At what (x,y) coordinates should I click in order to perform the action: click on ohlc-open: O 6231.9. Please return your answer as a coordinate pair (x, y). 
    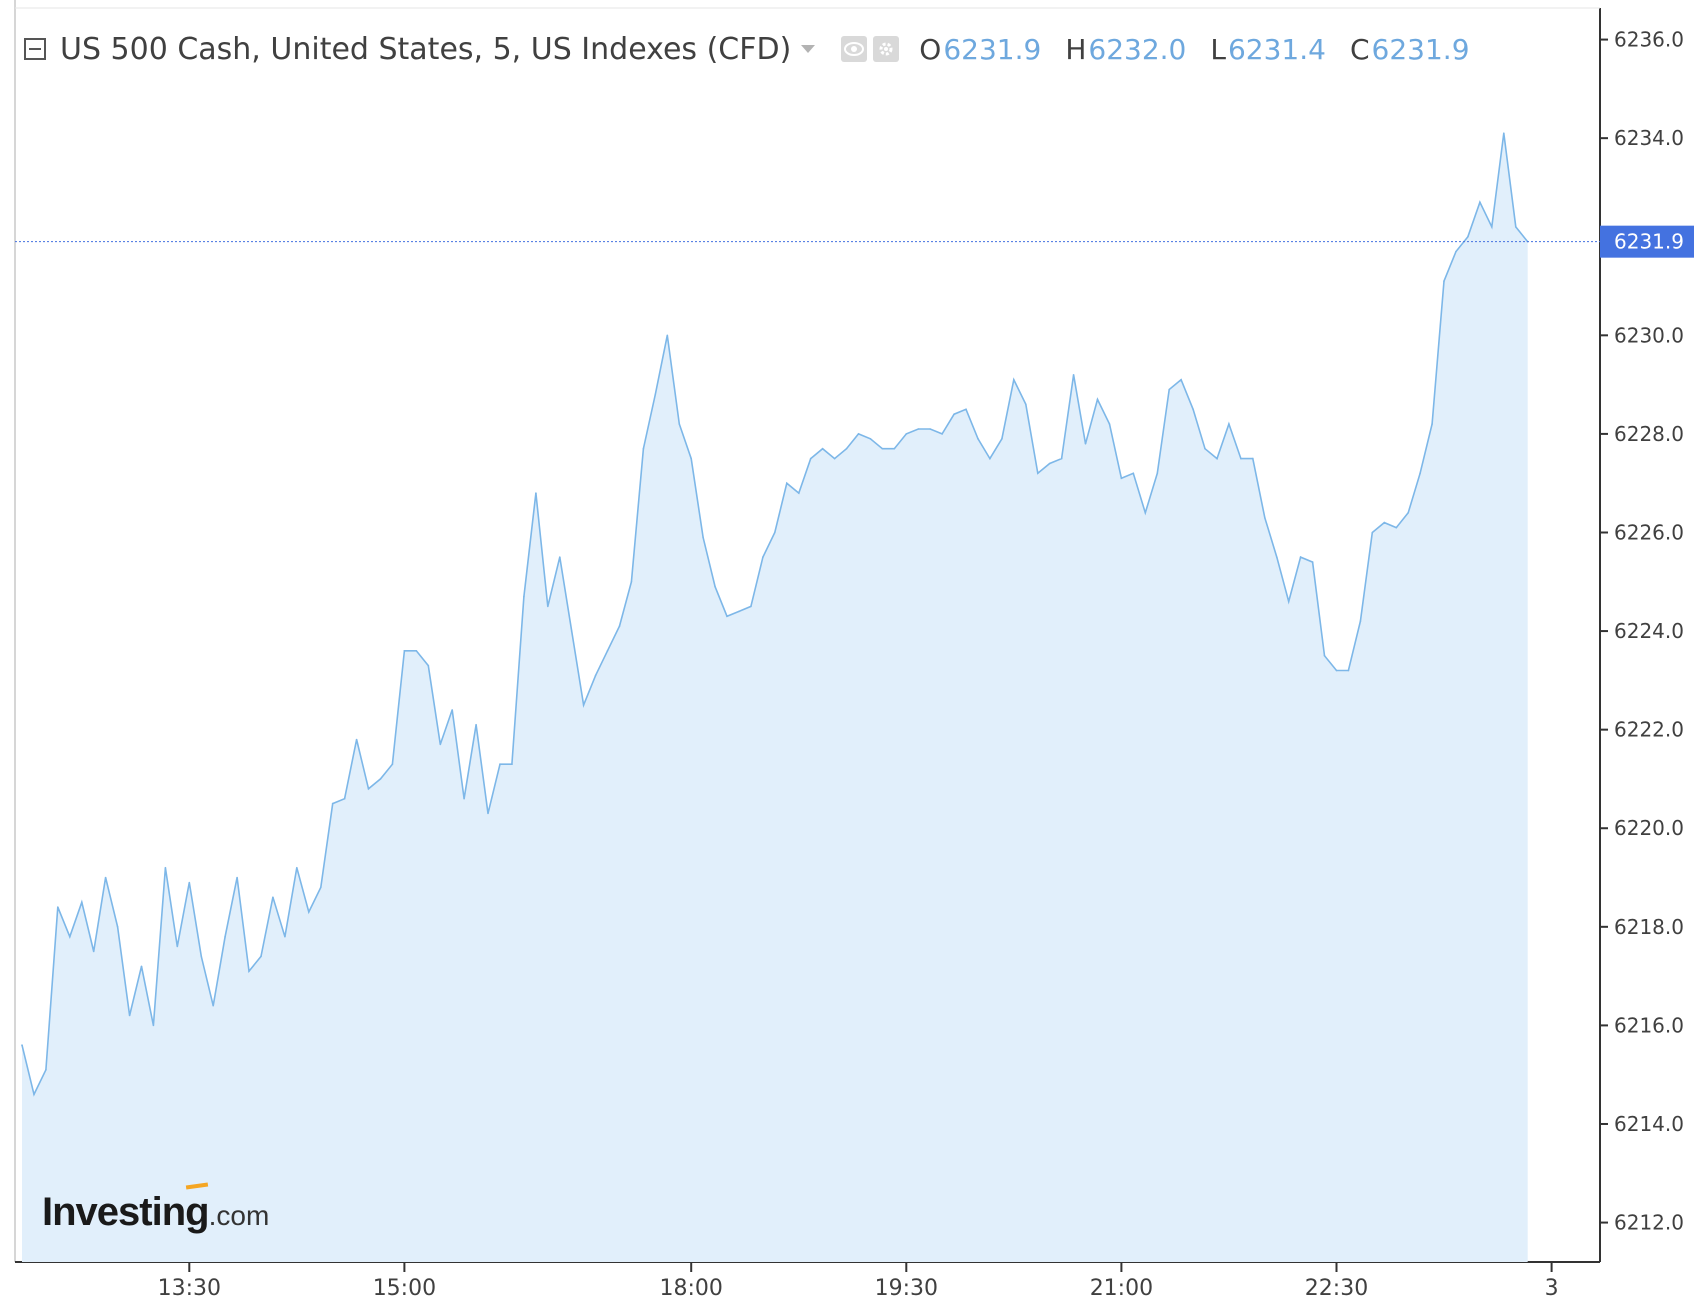
    Looking at the image, I should click on (985, 49).